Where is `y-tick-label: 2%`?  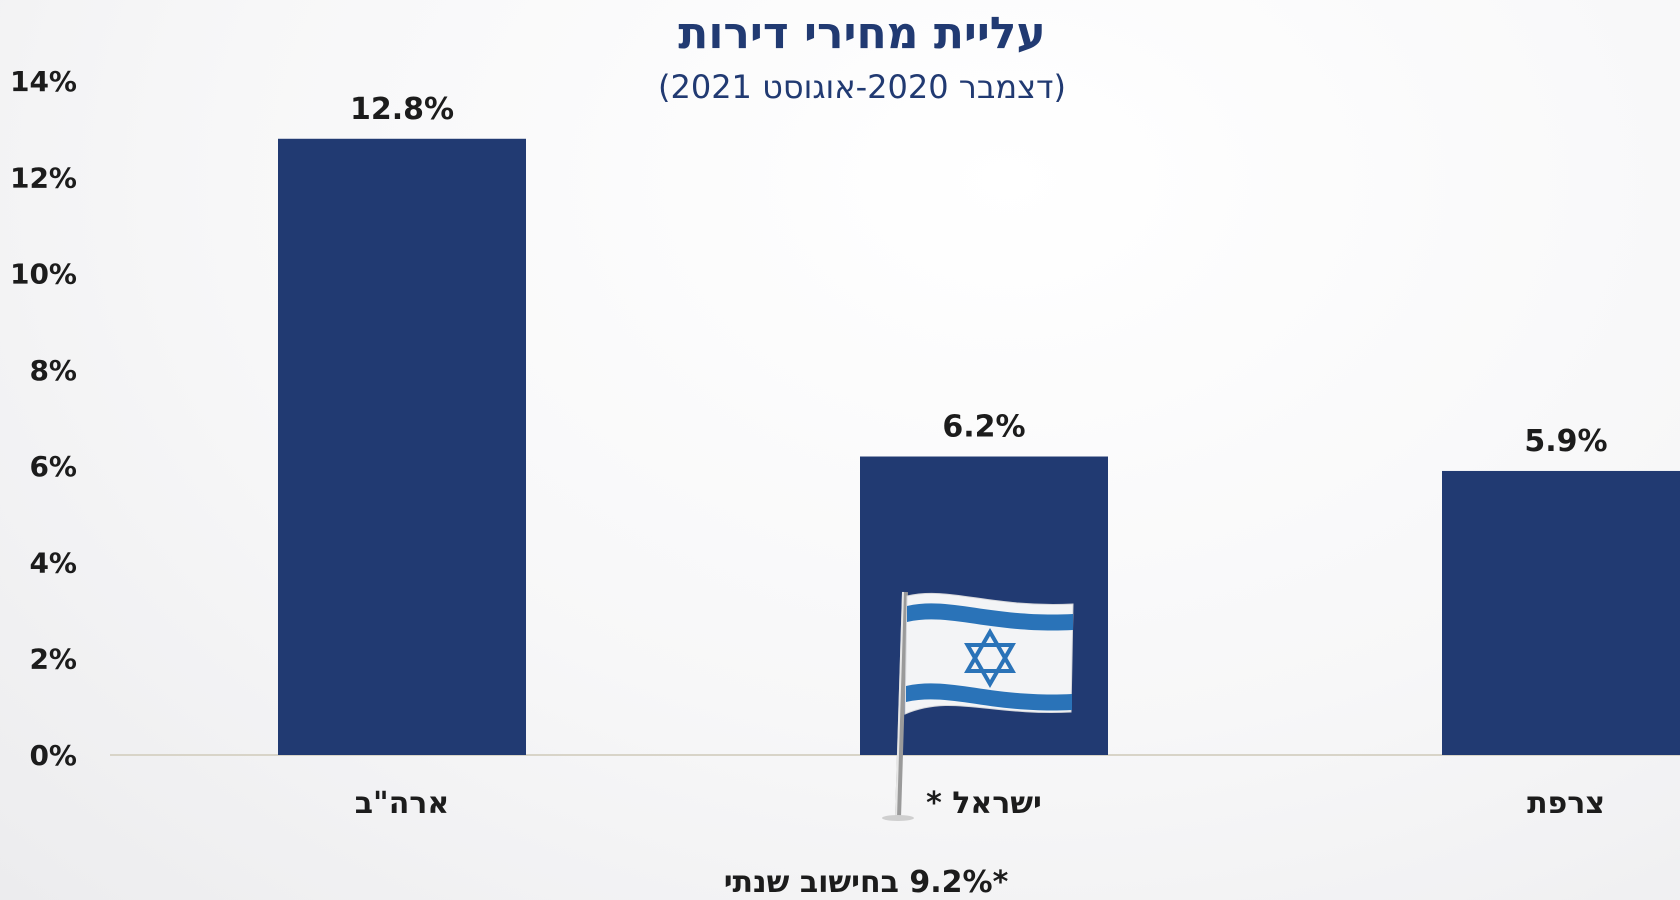 y-tick-label: 2% is located at coordinates (53, 659).